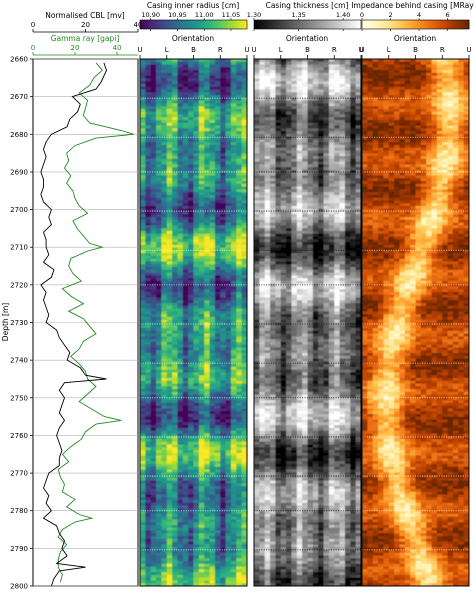  Describe the element at coordinates (19, 323) in the screenshot. I see `depth-tick-label: 2730` at that location.